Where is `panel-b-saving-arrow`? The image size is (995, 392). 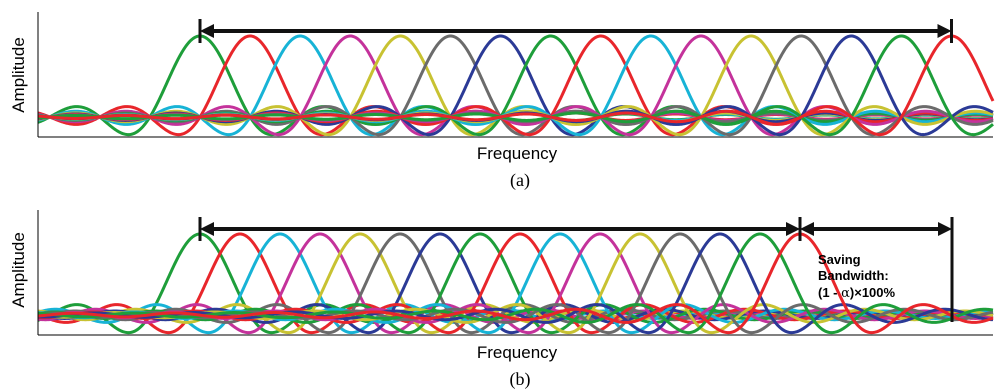
panel-b-saving-arrow is located at coordinates (877, 269).